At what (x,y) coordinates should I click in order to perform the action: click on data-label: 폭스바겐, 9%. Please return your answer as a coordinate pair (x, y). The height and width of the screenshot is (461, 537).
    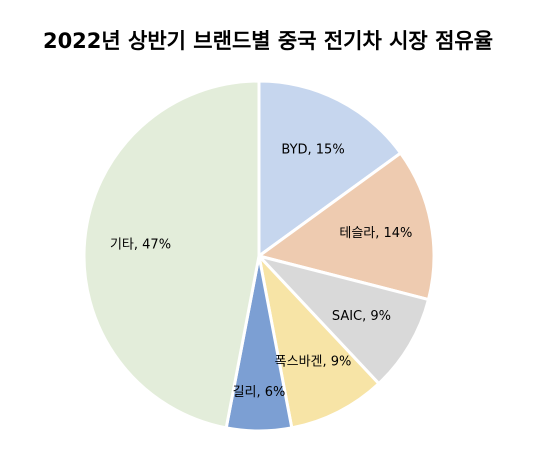
    Looking at the image, I should click on (313, 362).